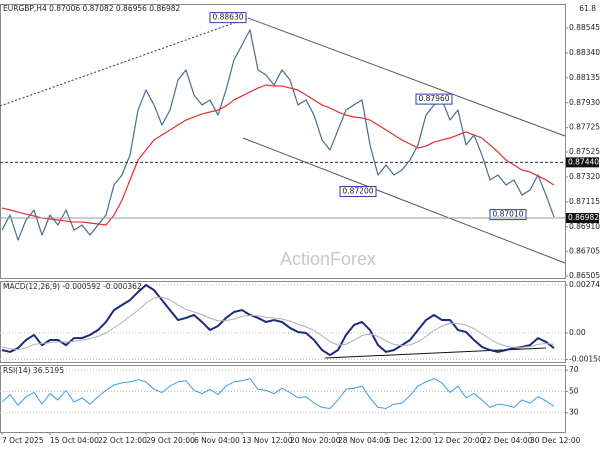 This screenshot has height=450, width=600. I want to click on x-tick-label: 29 Oct 20:00, so click(170, 440).